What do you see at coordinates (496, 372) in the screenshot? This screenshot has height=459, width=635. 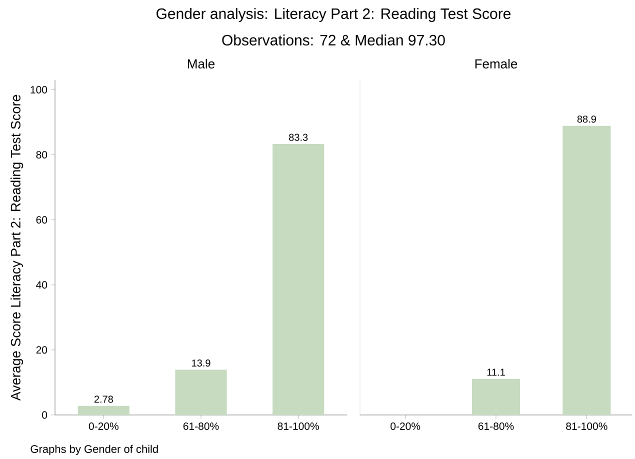 I see `data-label: 11.1` at bounding box center [496, 372].